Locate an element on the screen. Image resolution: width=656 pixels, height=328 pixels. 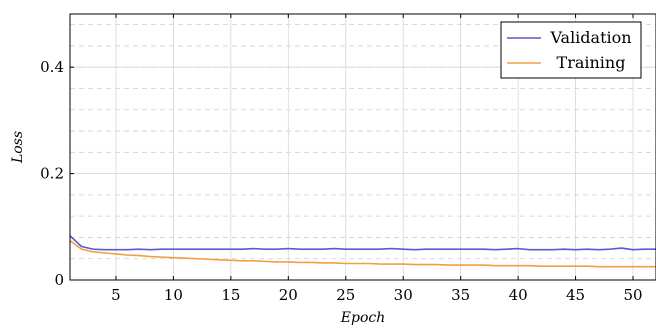
x-tick-label: 50 is located at coordinates (632, 295).